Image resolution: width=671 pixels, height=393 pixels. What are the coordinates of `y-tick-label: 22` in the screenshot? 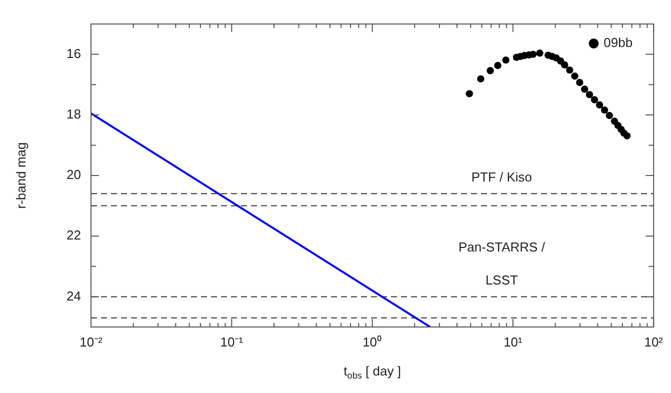 It's located at (73, 235).